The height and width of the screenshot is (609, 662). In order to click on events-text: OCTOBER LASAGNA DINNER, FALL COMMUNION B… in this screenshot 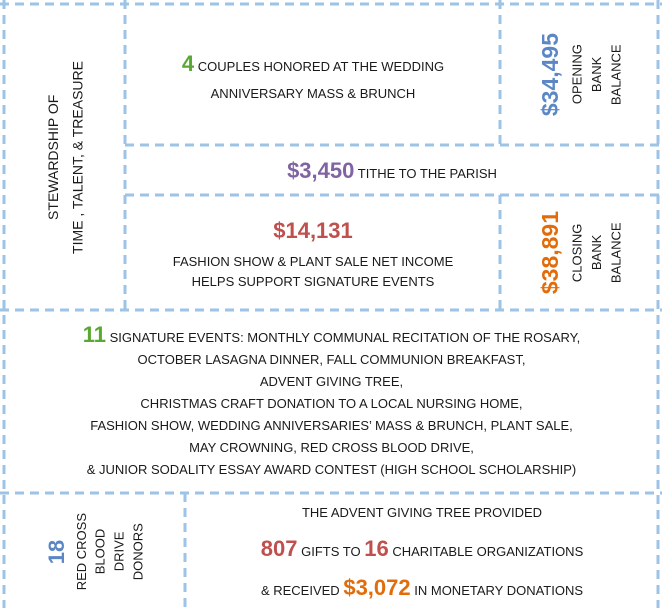, I will do `click(331, 359)`.